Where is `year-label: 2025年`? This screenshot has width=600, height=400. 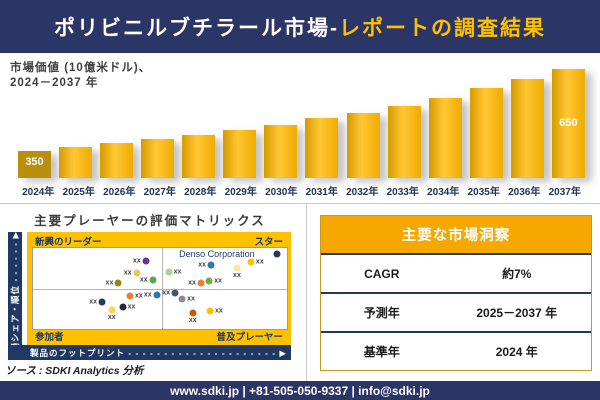
year-label: 2025年 is located at coordinates (78, 192).